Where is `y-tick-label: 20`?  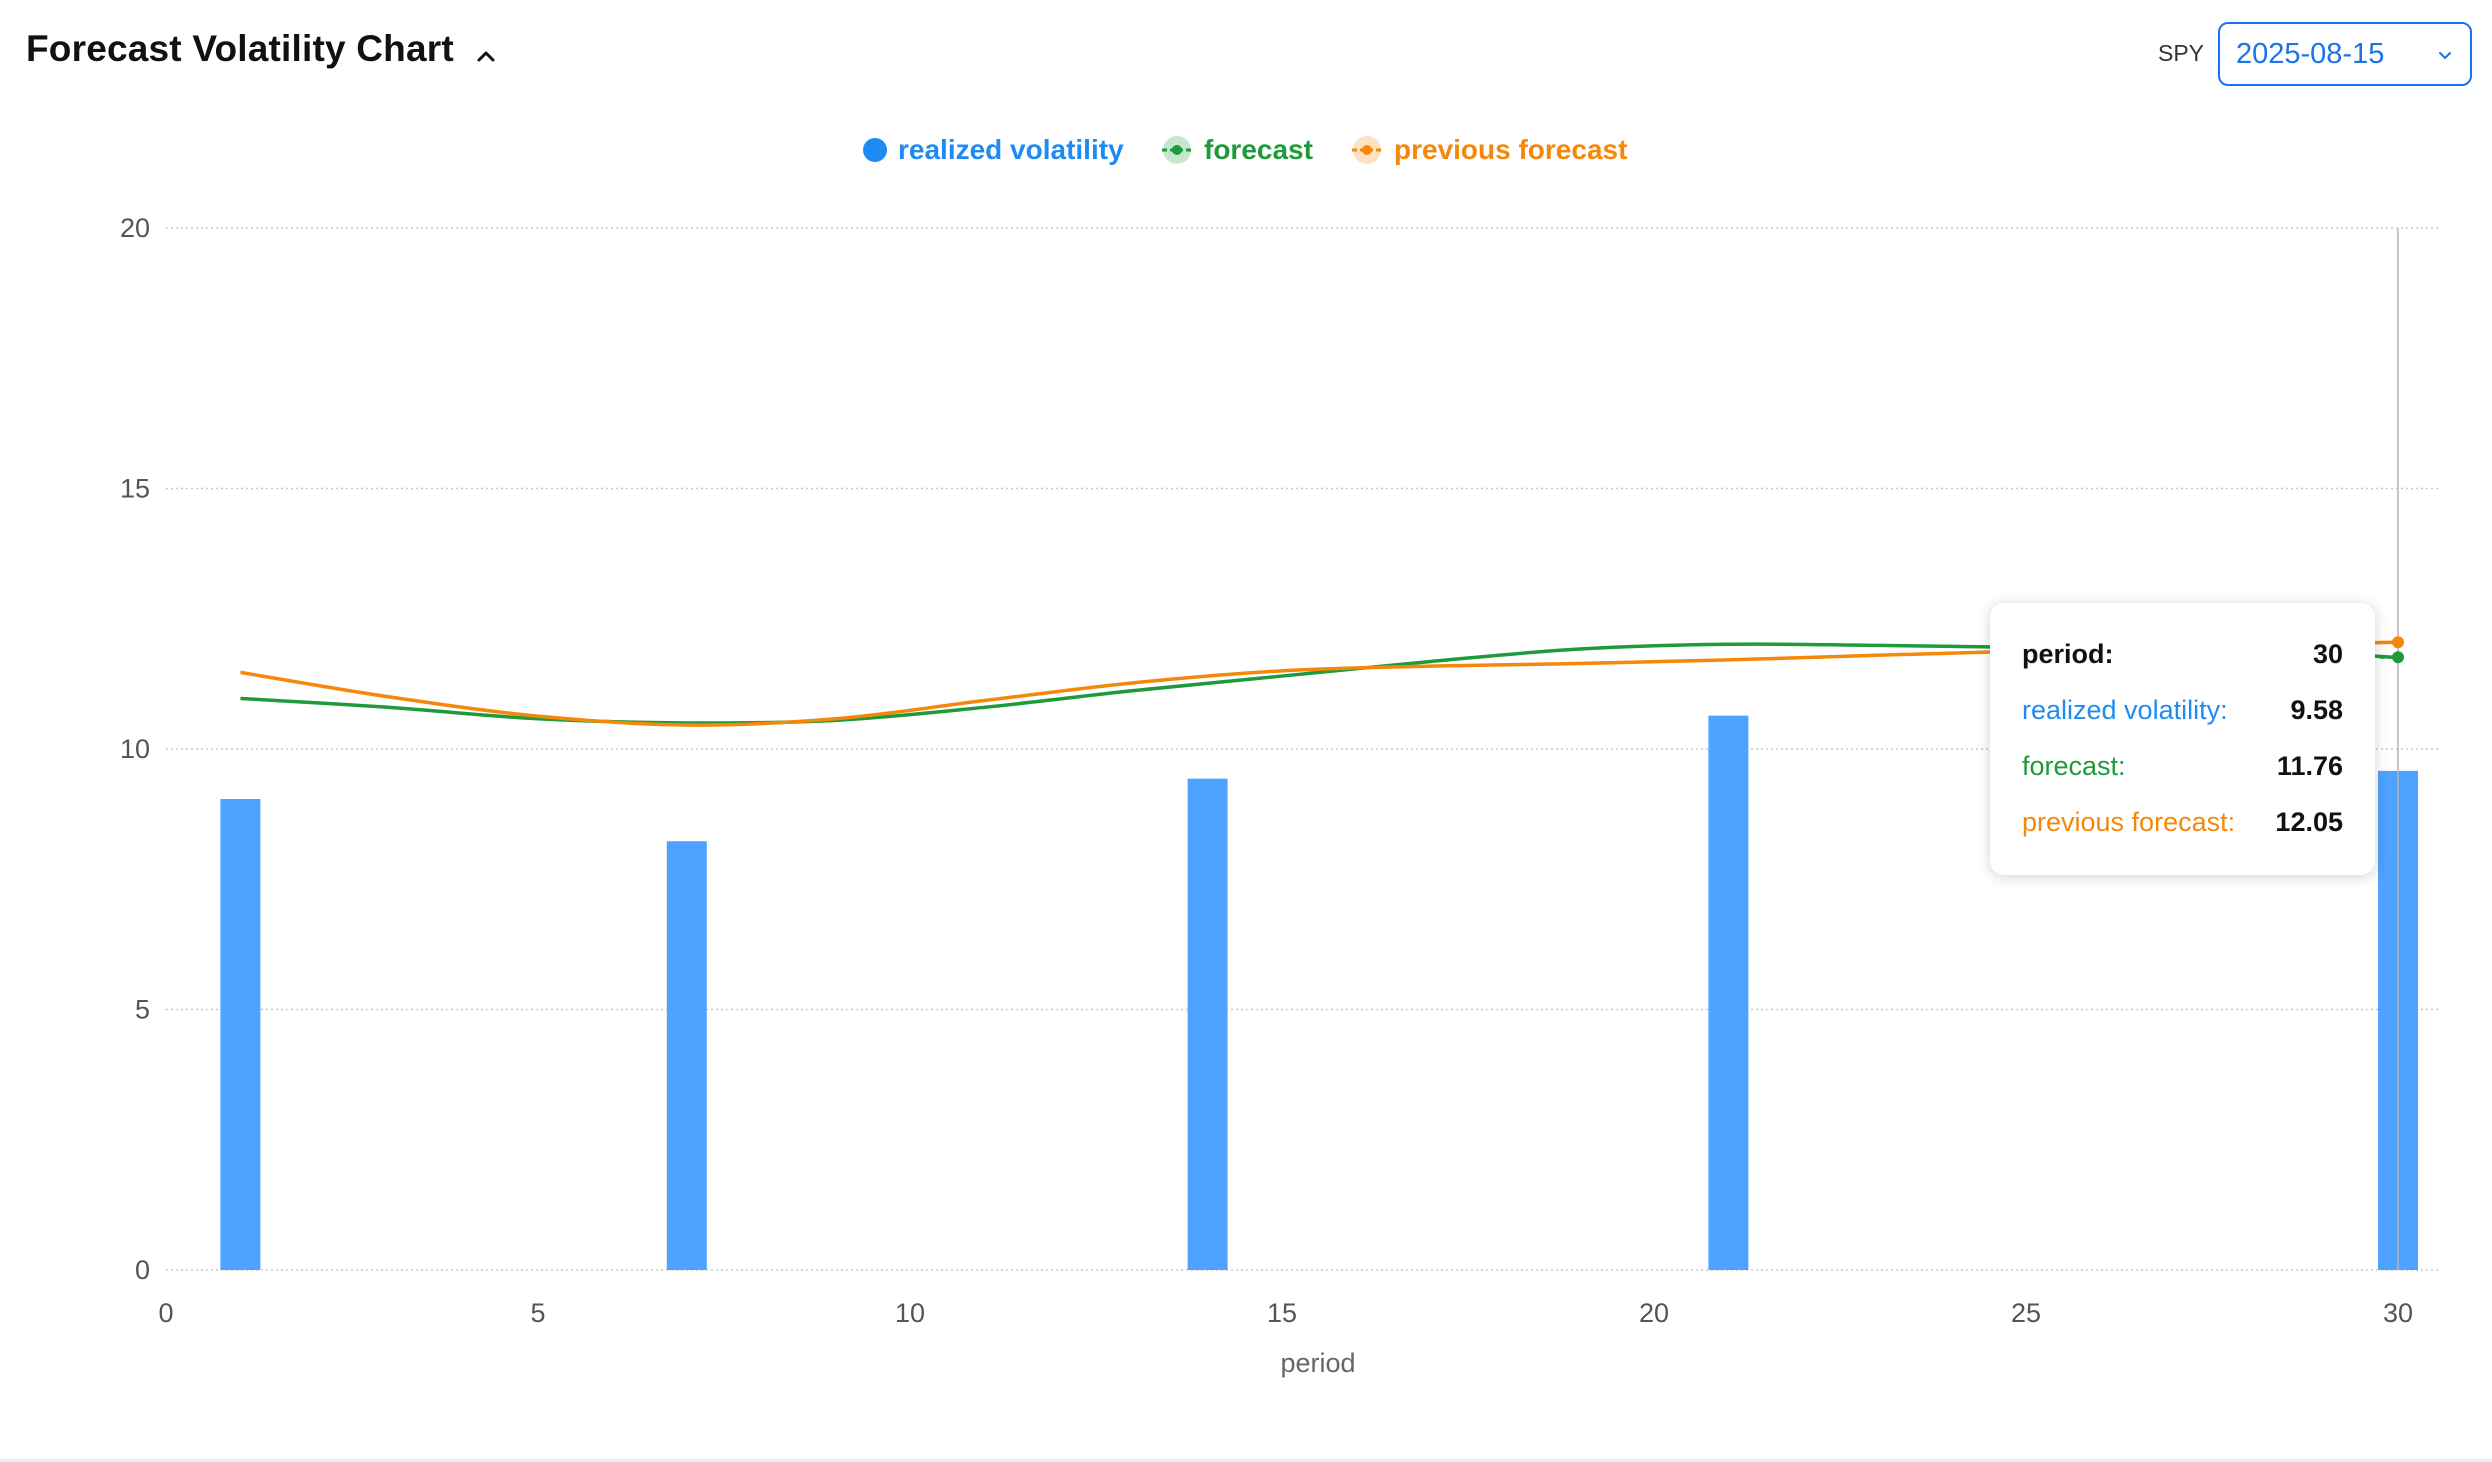
y-tick-label: 20 is located at coordinates (135, 228).